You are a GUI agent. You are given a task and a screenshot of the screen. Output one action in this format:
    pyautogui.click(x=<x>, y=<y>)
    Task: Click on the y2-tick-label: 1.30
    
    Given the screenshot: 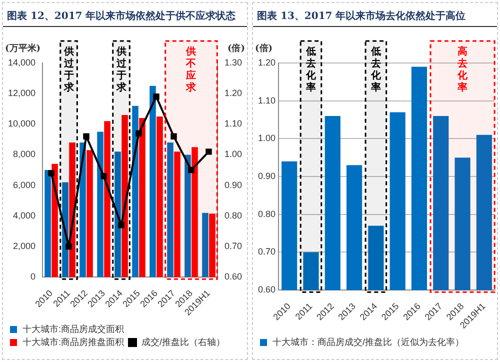 What is the action you would take?
    pyautogui.click(x=233, y=62)
    